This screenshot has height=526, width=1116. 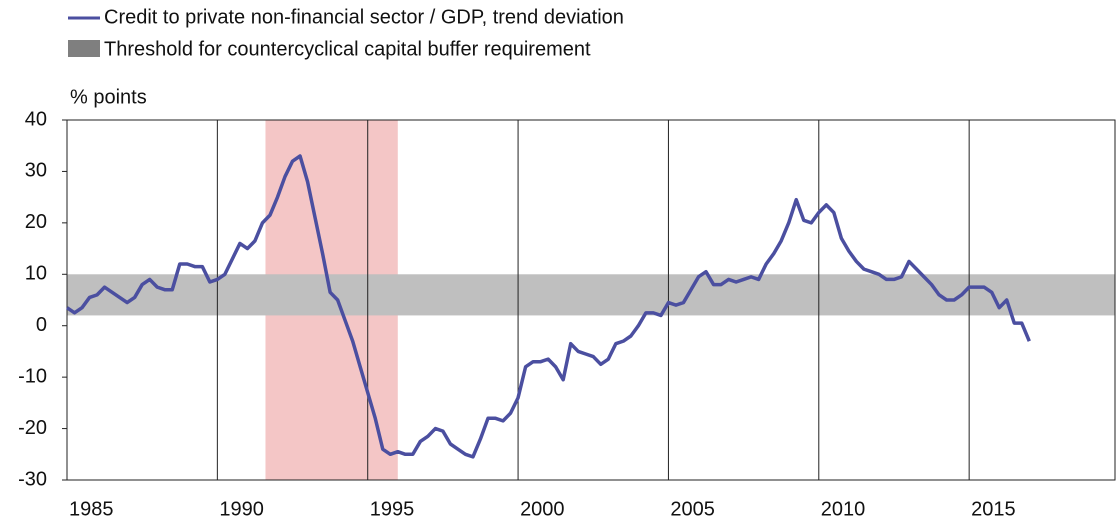 What do you see at coordinates (84, 48) in the screenshot?
I see `legend-swatch` at bounding box center [84, 48].